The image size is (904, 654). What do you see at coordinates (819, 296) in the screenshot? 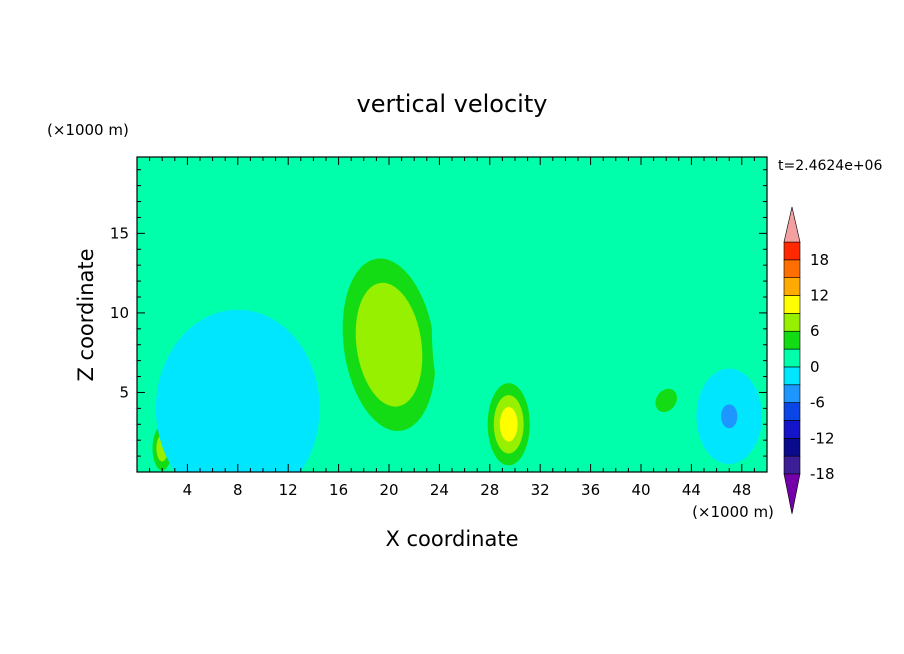
I see `colorbar-tick-label: 12` at bounding box center [819, 296].